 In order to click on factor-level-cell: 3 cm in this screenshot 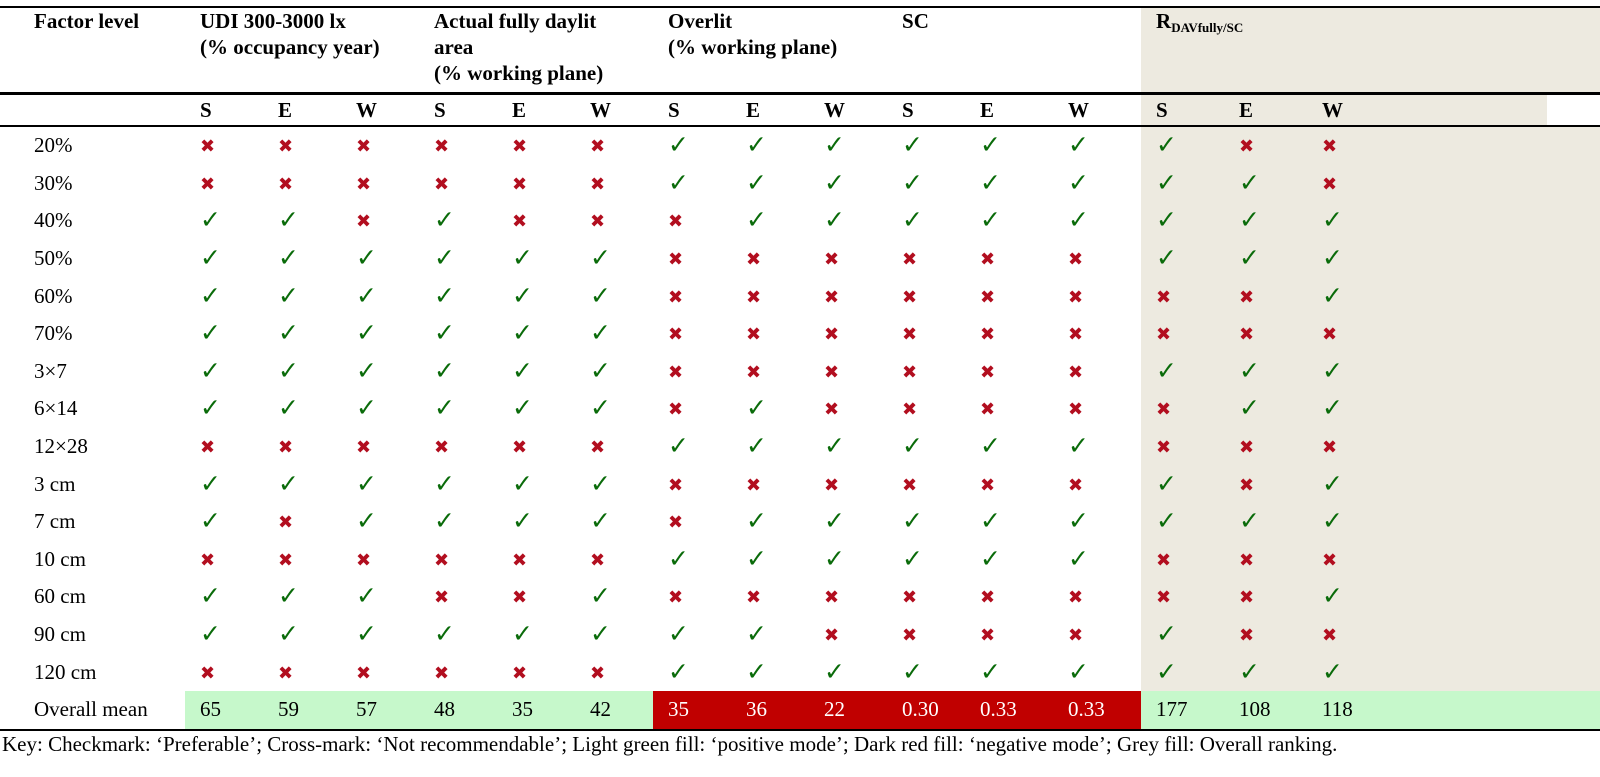, I will do `click(55, 483)`.